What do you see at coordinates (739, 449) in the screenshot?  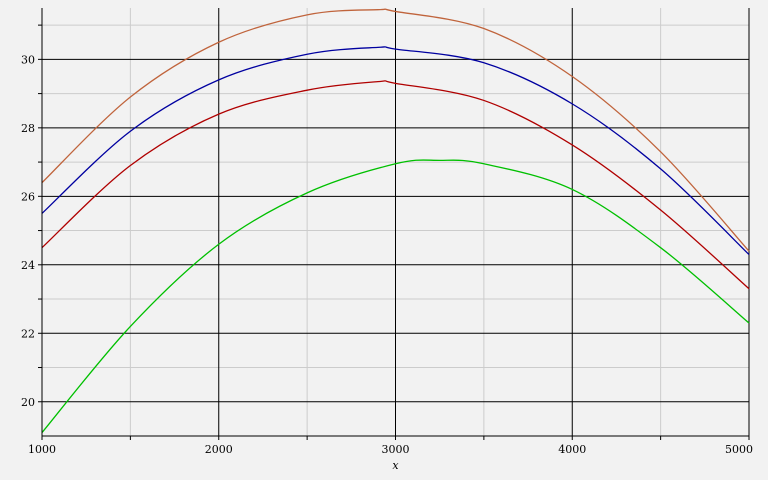 I see `x-tick-label: 5000` at bounding box center [739, 449].